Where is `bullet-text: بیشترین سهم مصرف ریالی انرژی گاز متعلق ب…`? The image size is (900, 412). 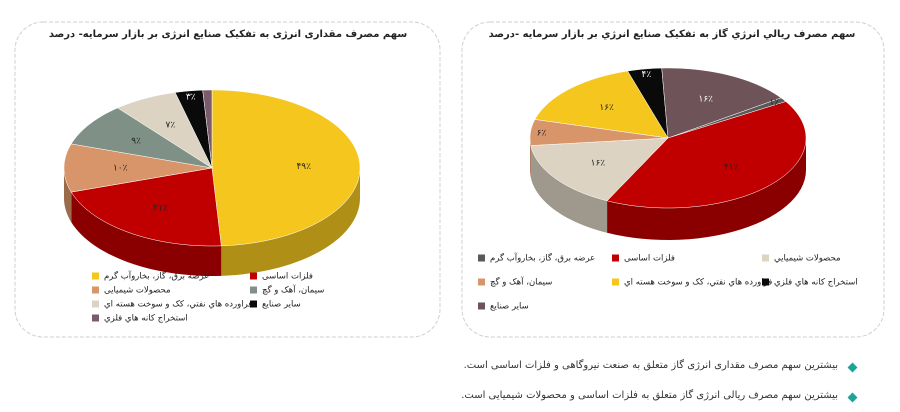 bullet-text: بیشترین سهم مصرف ریالی انرژی گاز متعلق ب… is located at coordinates (649, 395).